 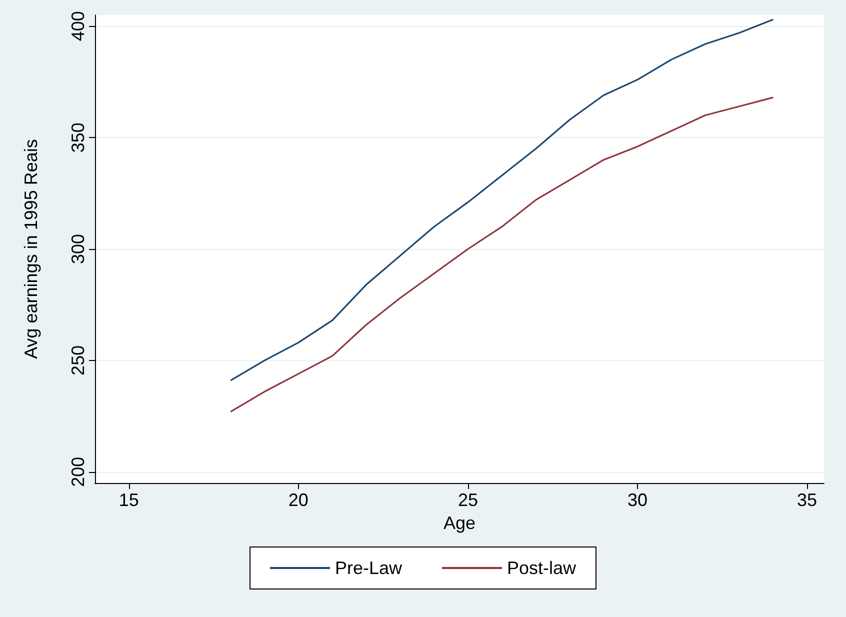 What do you see at coordinates (78, 137) in the screenshot?
I see `y-tick-label: 350` at bounding box center [78, 137].